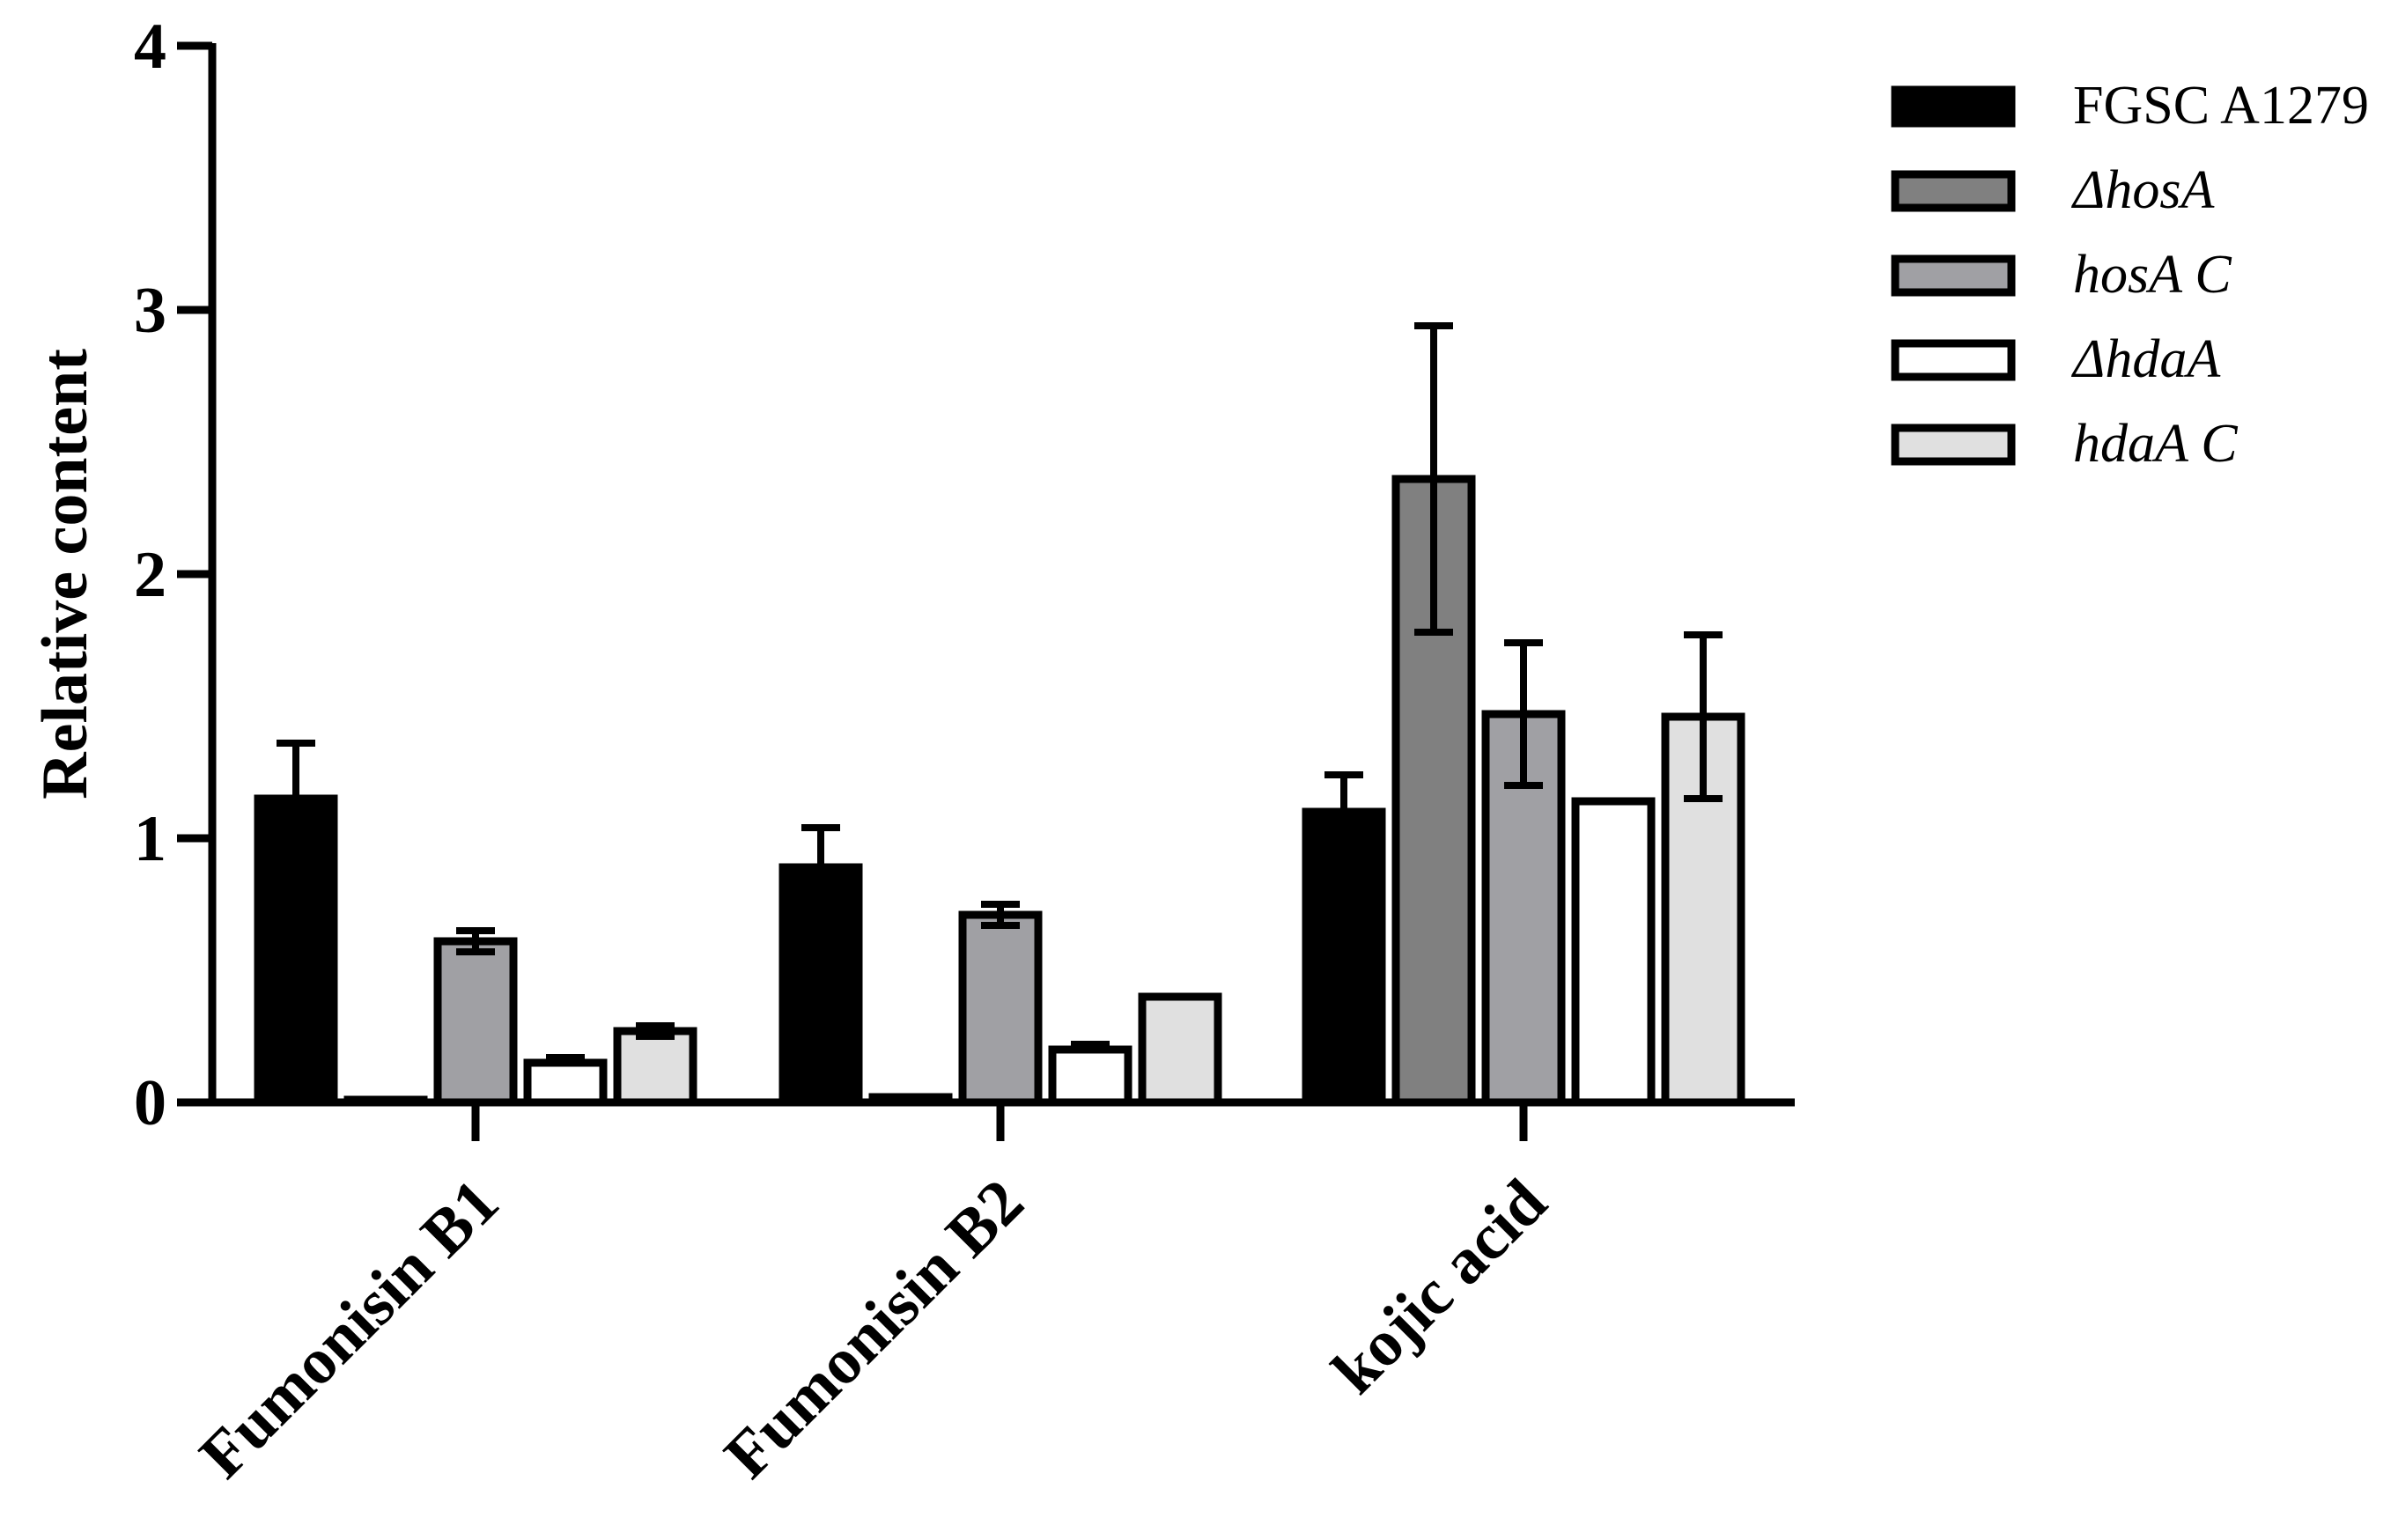 The width and height of the screenshot is (2398, 1540). I want to click on y-tick-label: 3, so click(150, 311).